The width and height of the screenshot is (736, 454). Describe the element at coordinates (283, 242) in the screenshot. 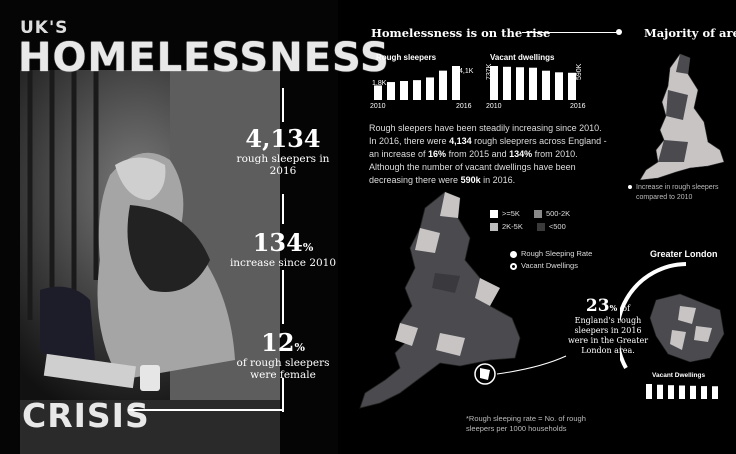

I see `stat-value: 134%` at that location.